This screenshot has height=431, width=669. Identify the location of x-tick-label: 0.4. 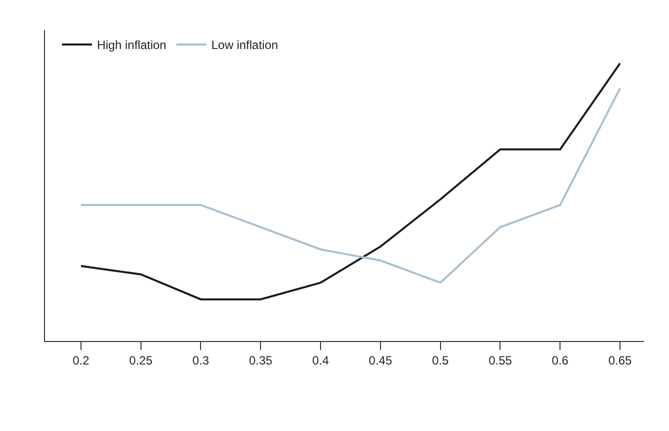
(321, 360).